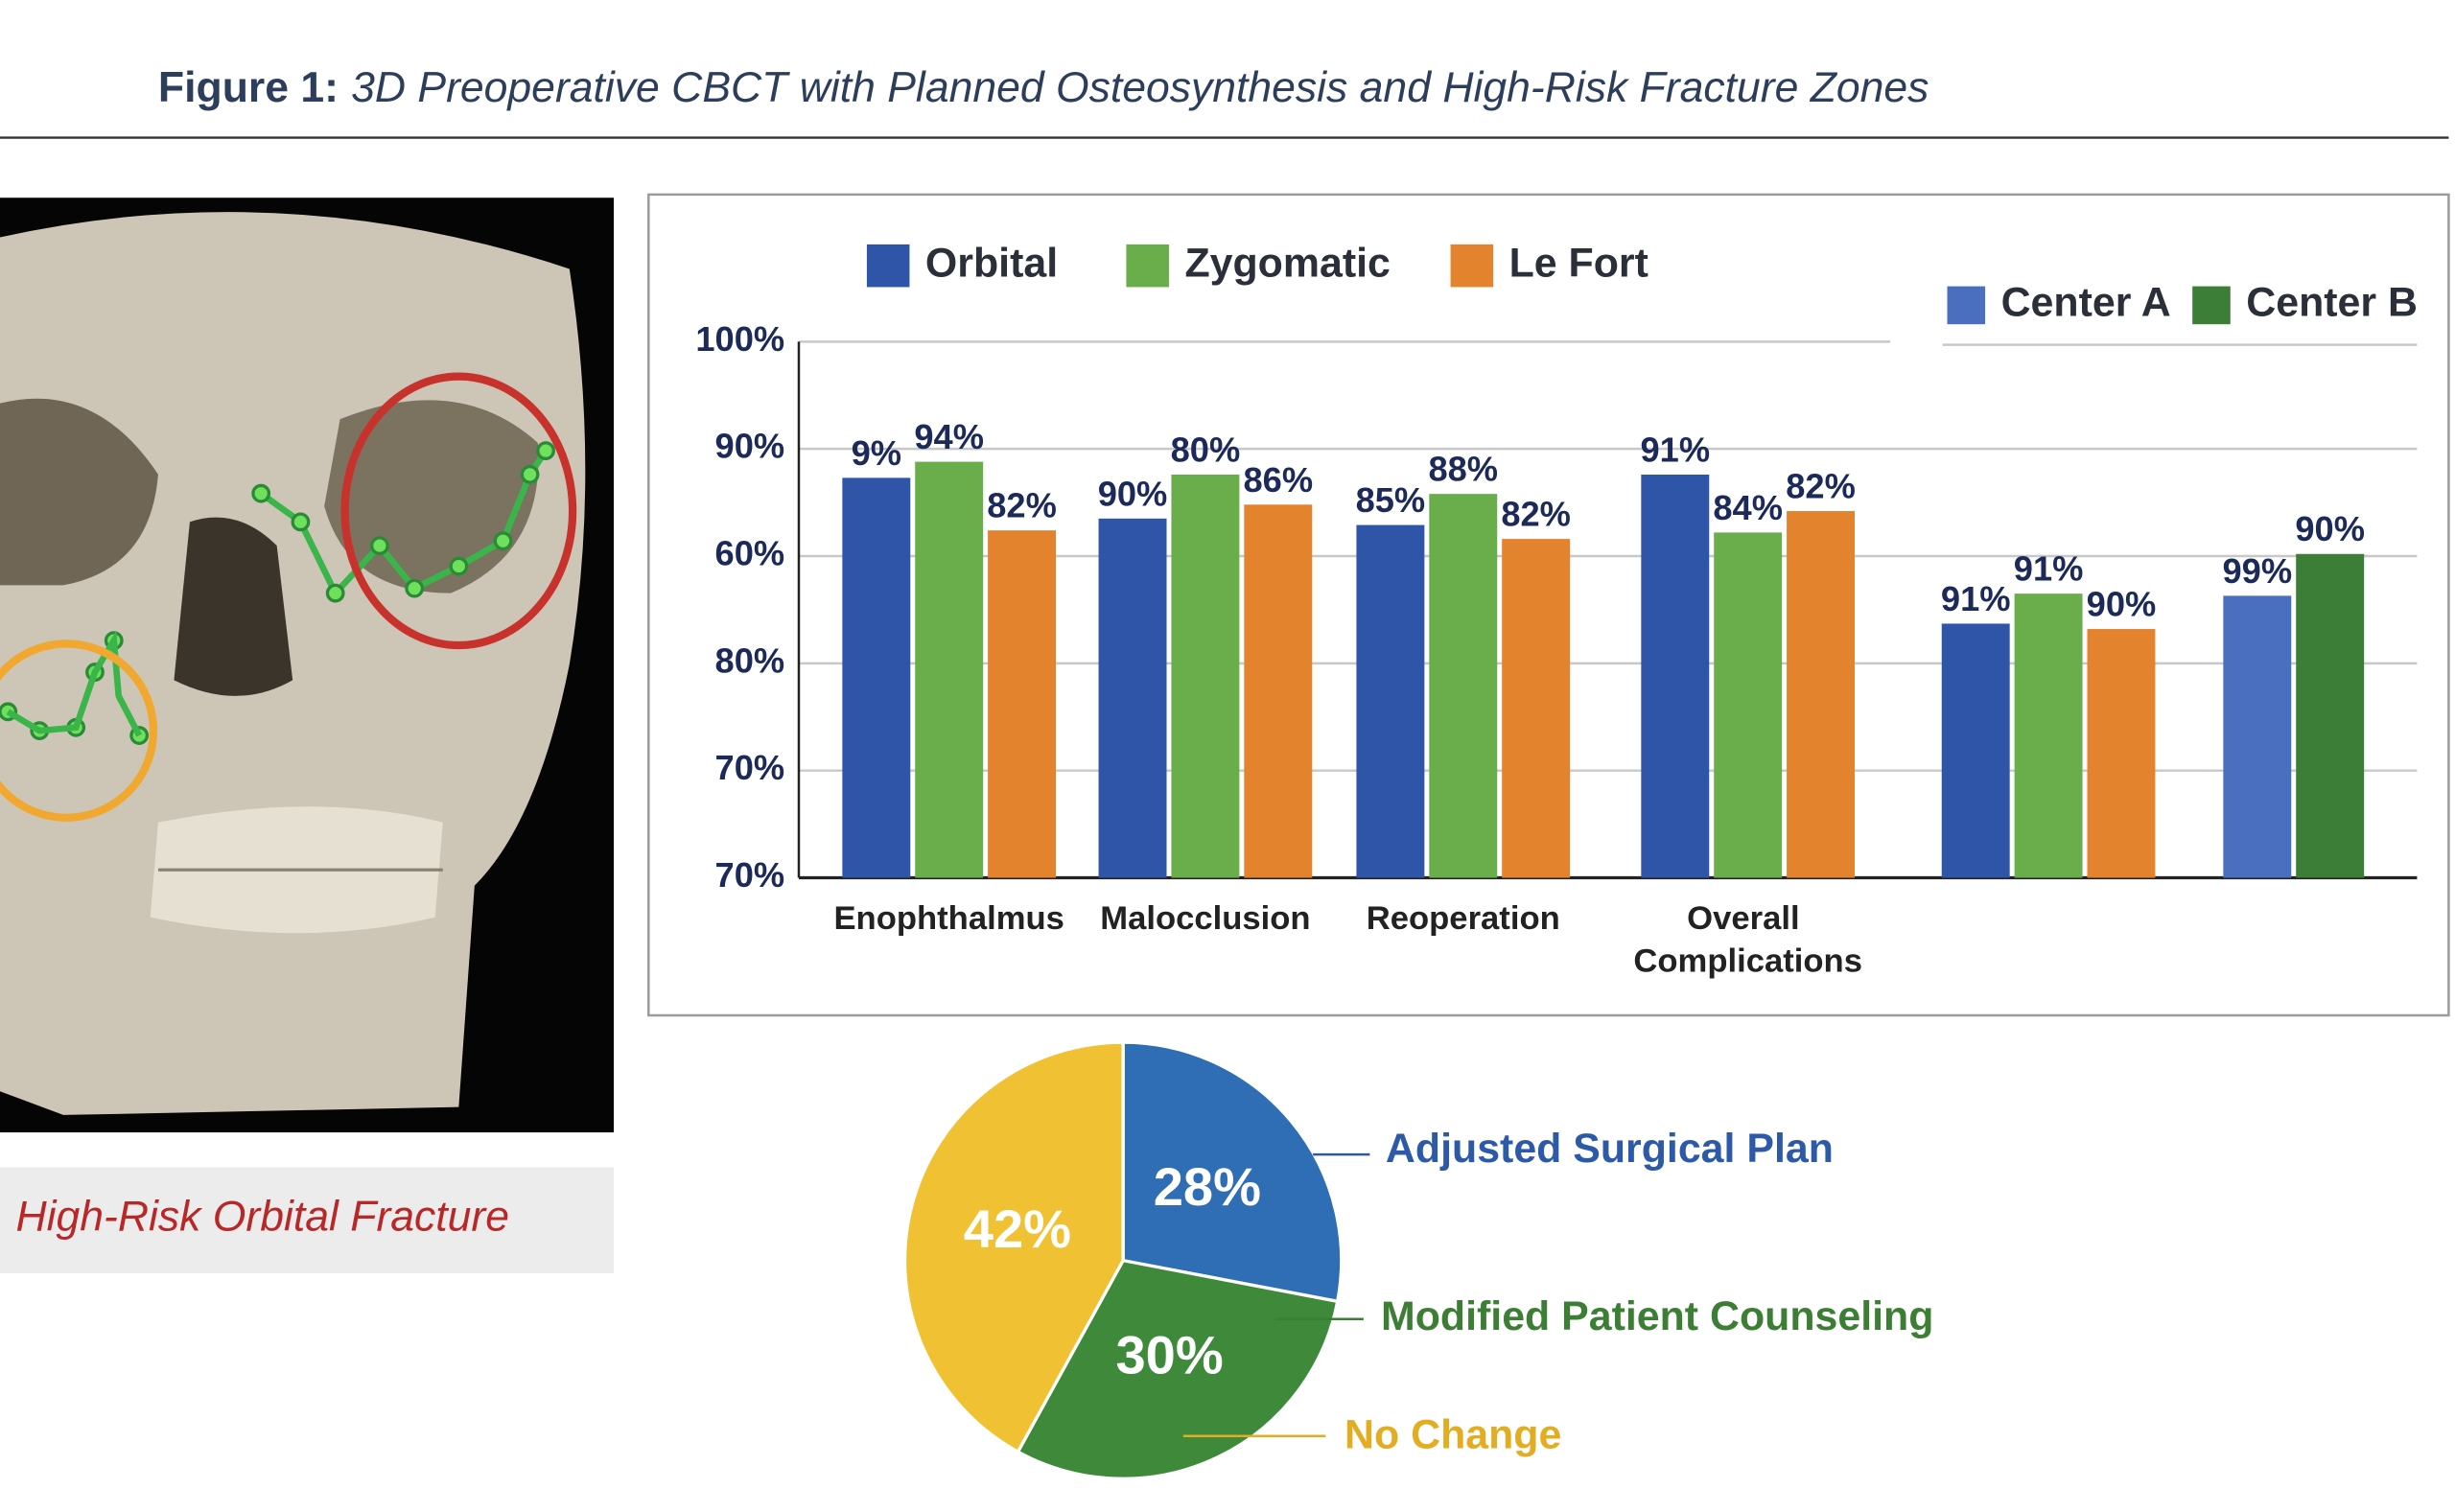 The image size is (2455, 1512). What do you see at coordinates (248, 87) in the screenshot?
I see `figure-label: Figure 1:` at bounding box center [248, 87].